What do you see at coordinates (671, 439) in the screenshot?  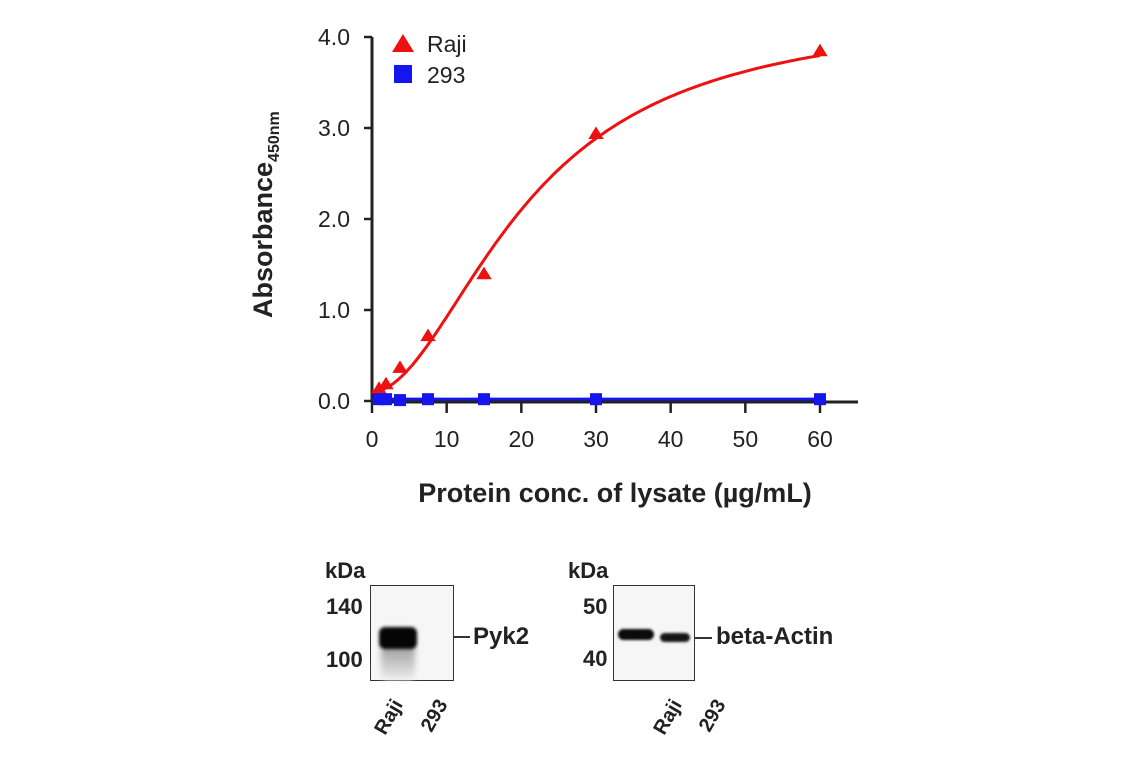 I see `x-tick-label: 40` at bounding box center [671, 439].